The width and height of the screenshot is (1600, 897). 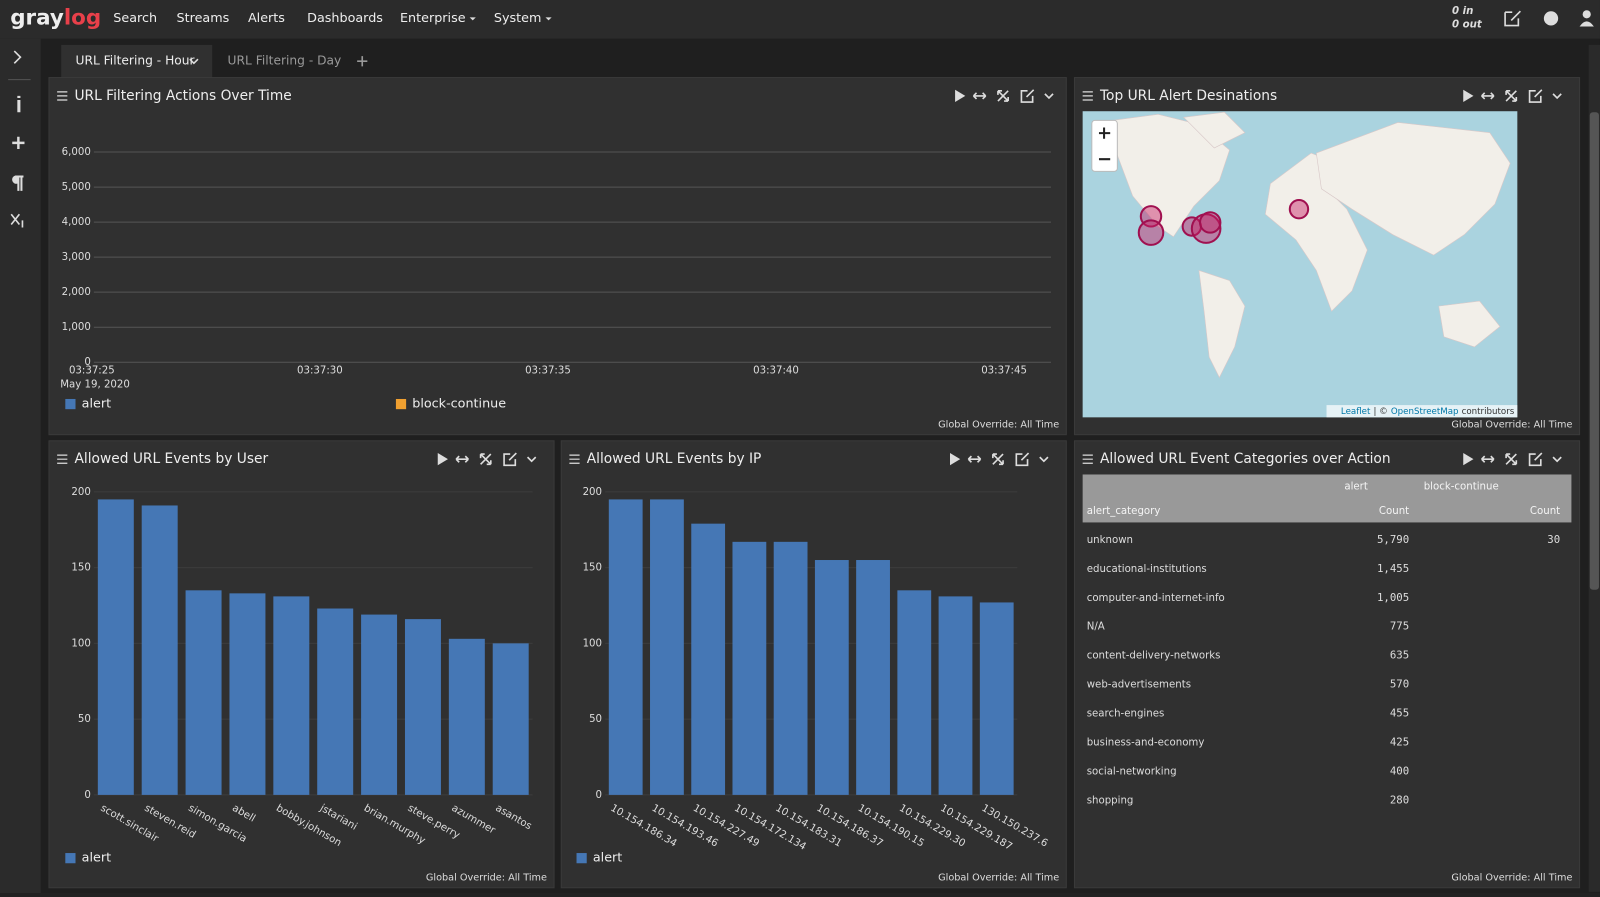 I want to click on y-tick-label: 0, so click(x=87, y=362).